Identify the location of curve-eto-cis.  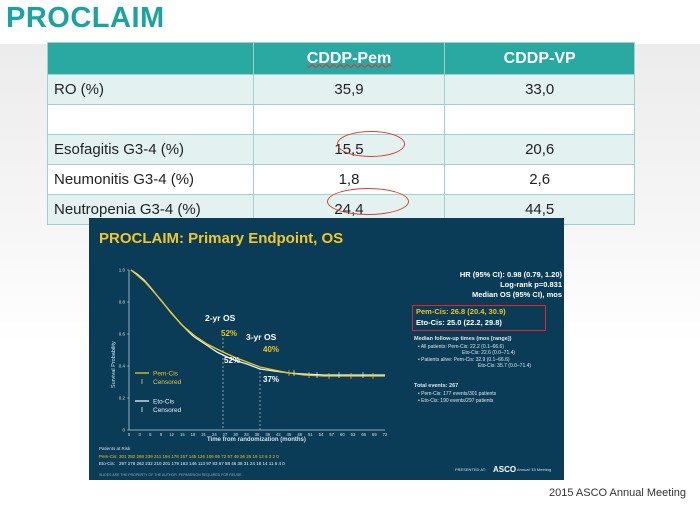
(257, 322).